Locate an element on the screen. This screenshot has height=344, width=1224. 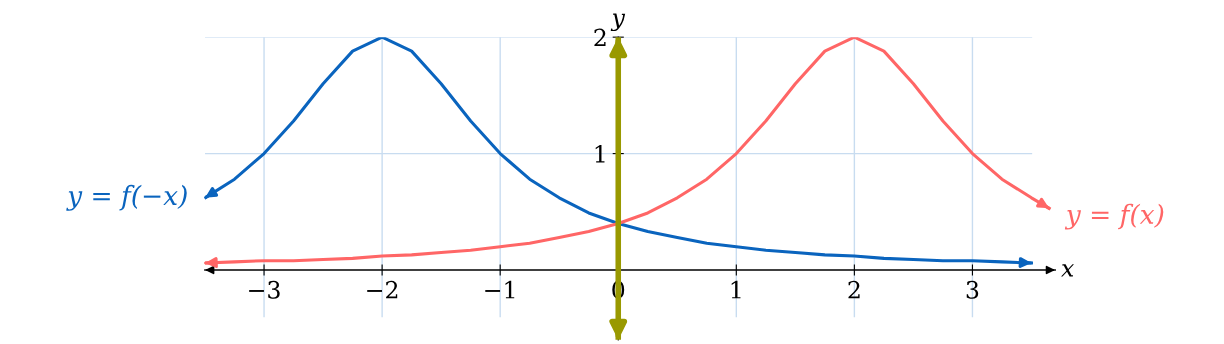
x-tick-label: −3 is located at coordinates (264, 289).